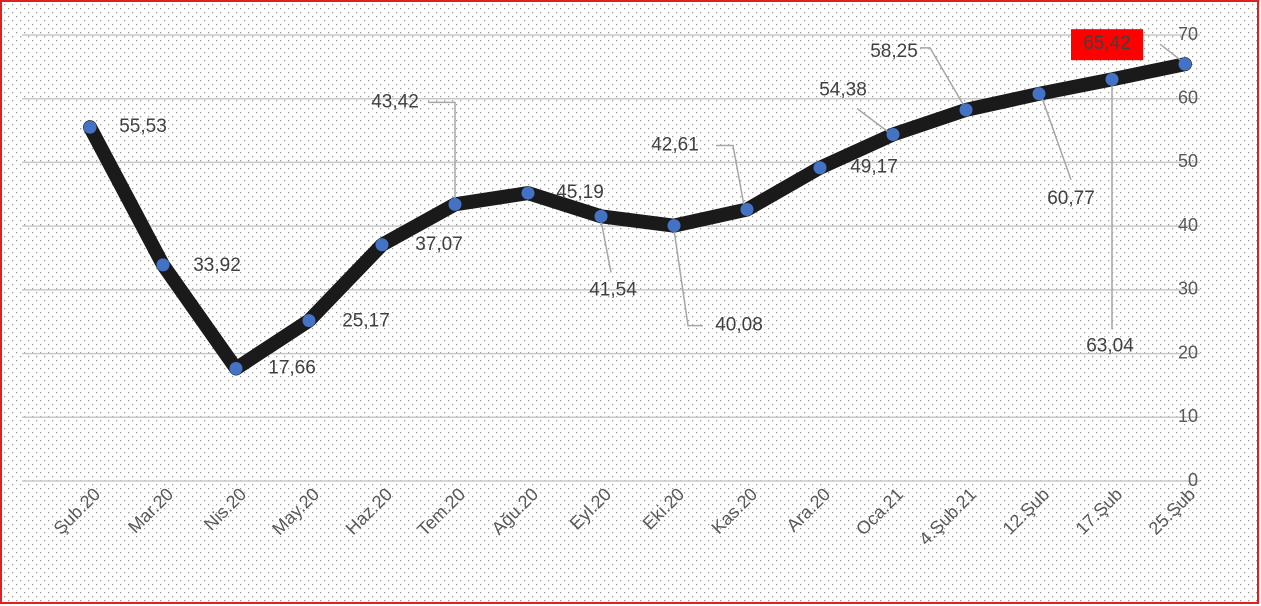 The height and width of the screenshot is (606, 1261). Describe the element at coordinates (1188, 161) in the screenshot. I see `y-tick-label: 50` at that location.